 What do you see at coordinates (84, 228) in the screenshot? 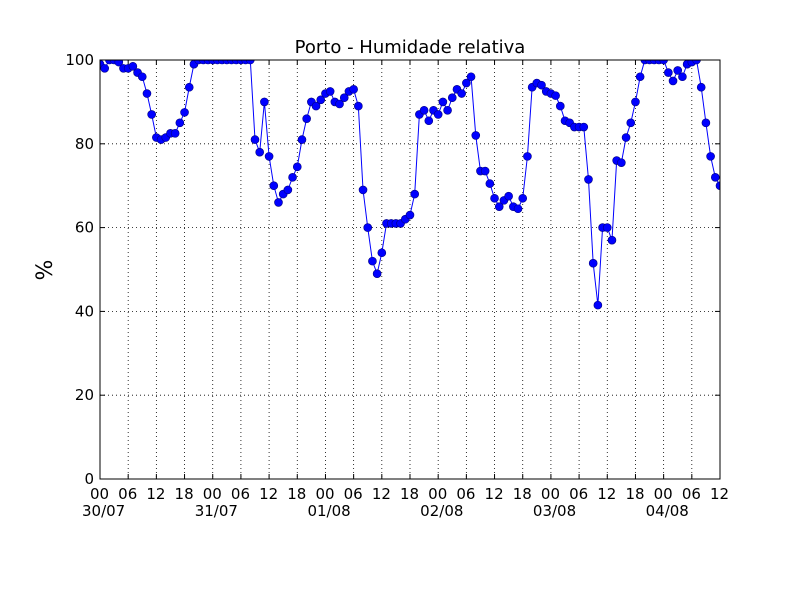
I see `y-tick-label: 60` at bounding box center [84, 228].